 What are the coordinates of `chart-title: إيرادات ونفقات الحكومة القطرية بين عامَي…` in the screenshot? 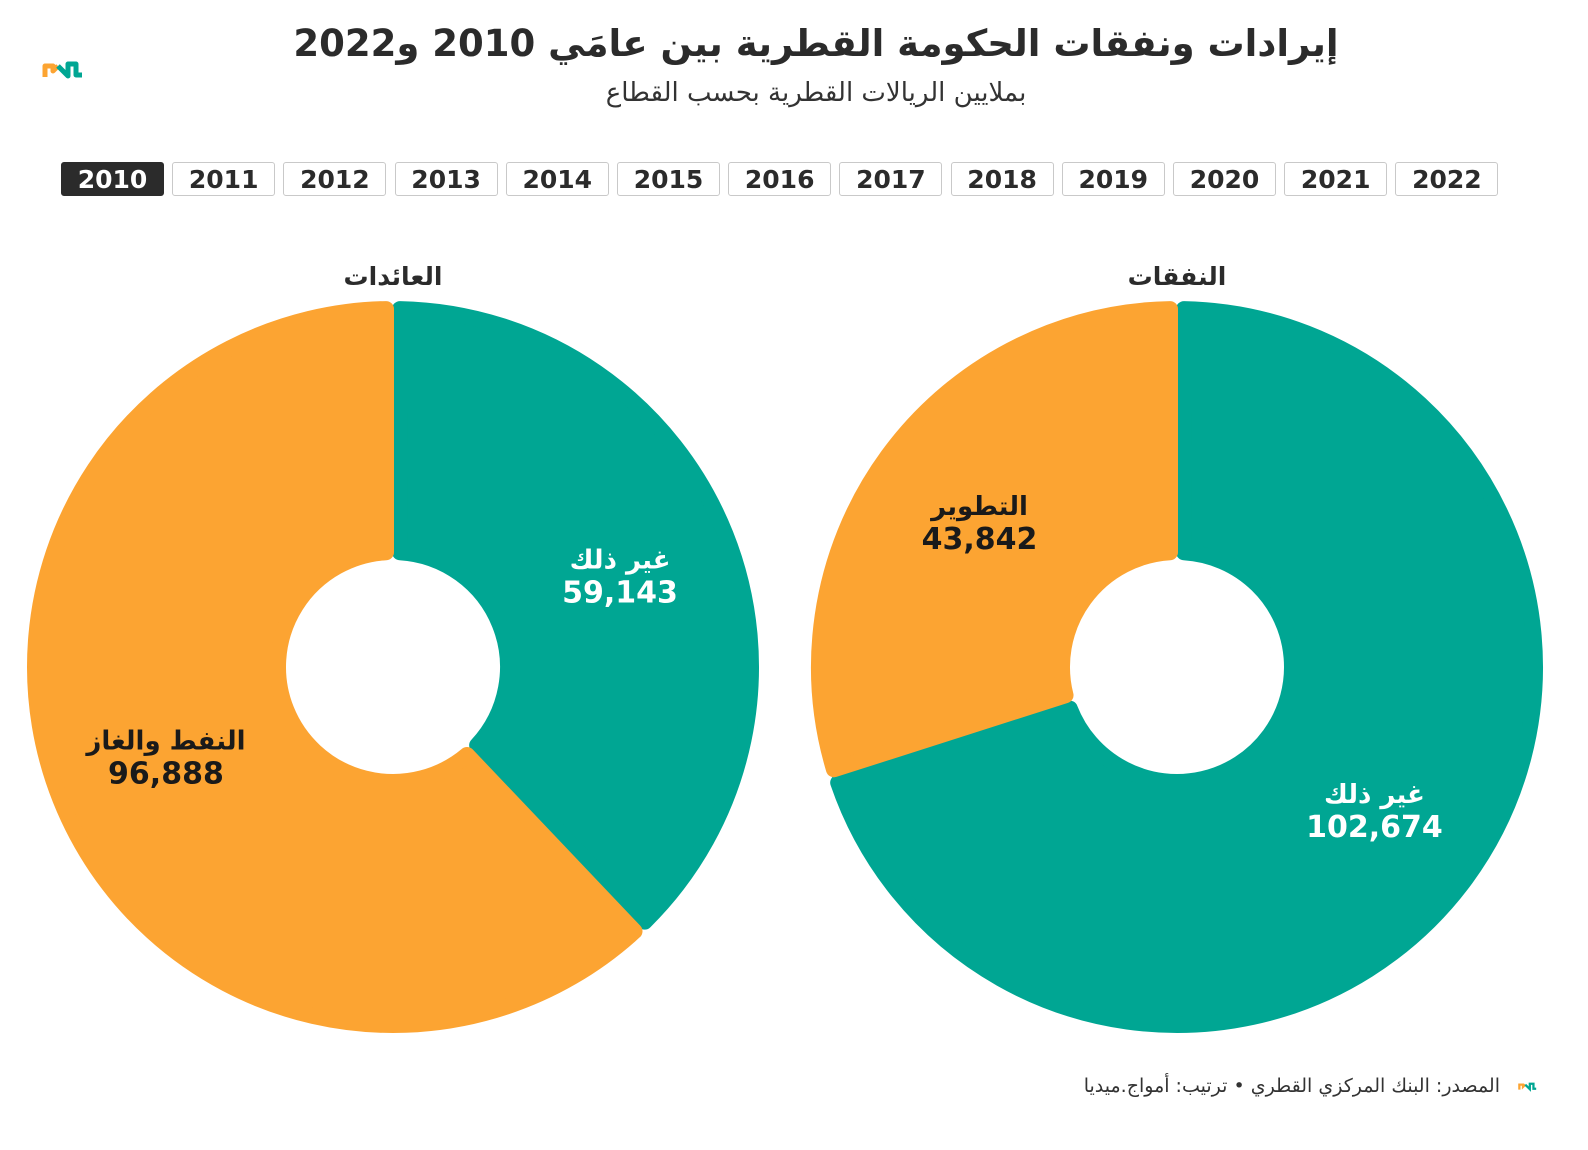 It's located at (816, 43).